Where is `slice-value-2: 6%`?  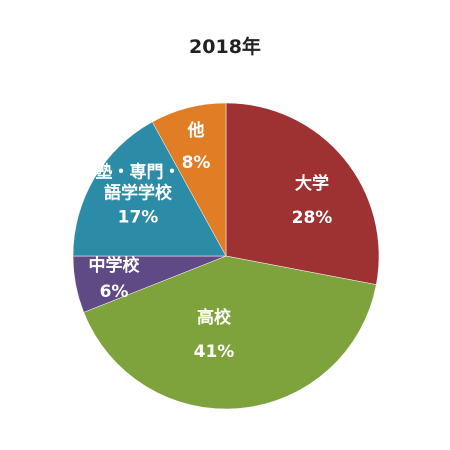
slice-value-2: 6% is located at coordinates (114, 292).